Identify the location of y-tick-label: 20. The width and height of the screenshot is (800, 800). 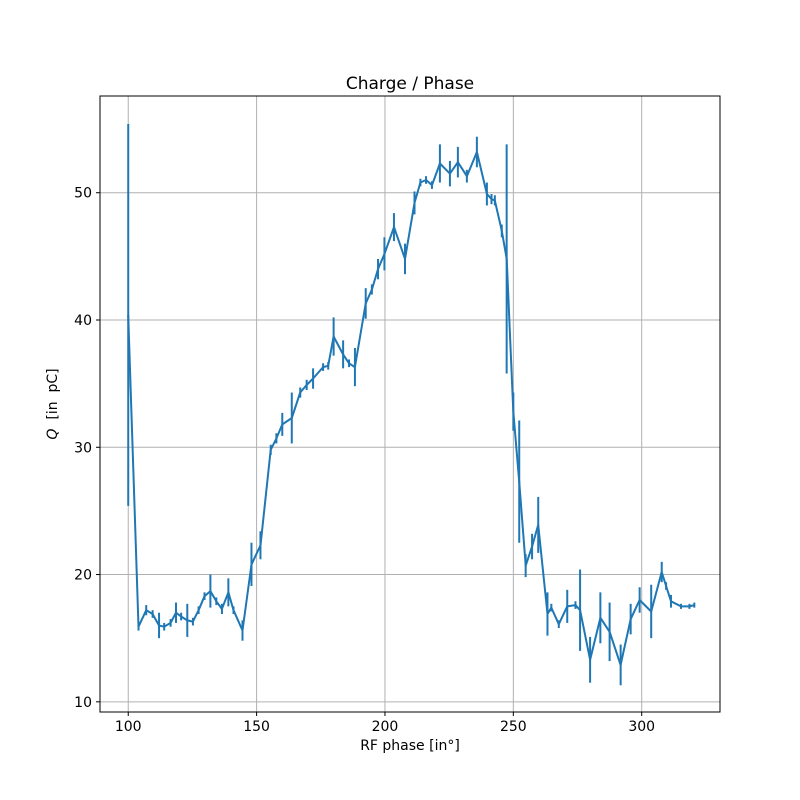
(83, 576).